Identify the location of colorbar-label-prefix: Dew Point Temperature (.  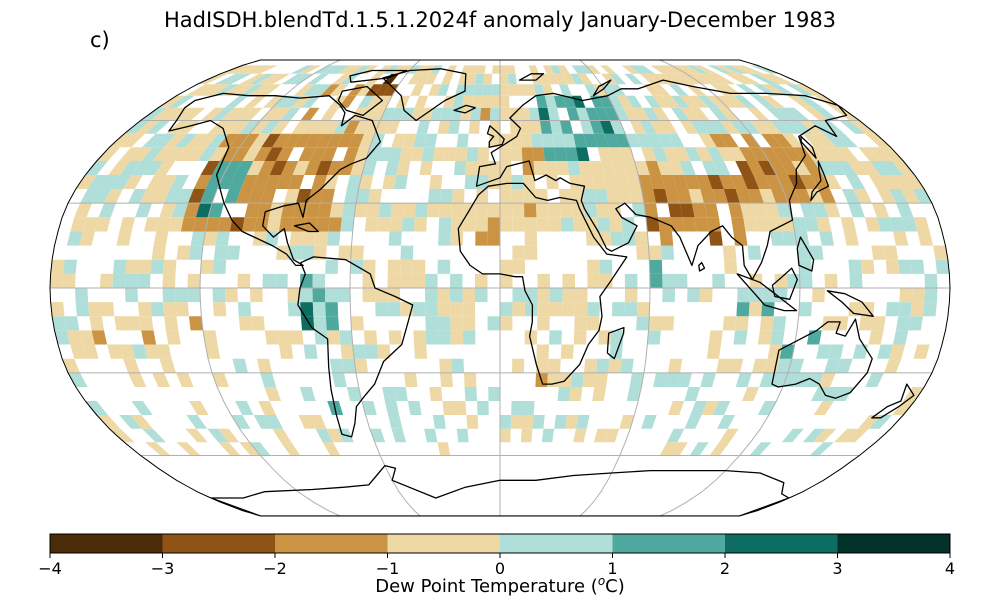
(486, 586).